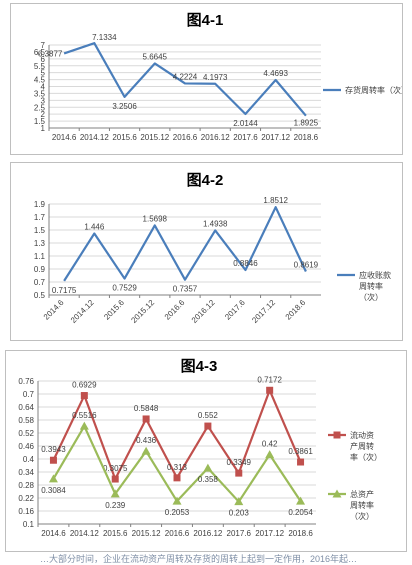 This screenshot has width=412, height=565. What do you see at coordinates (337, 435) in the screenshot?
I see `legend-marker` at bounding box center [337, 435].